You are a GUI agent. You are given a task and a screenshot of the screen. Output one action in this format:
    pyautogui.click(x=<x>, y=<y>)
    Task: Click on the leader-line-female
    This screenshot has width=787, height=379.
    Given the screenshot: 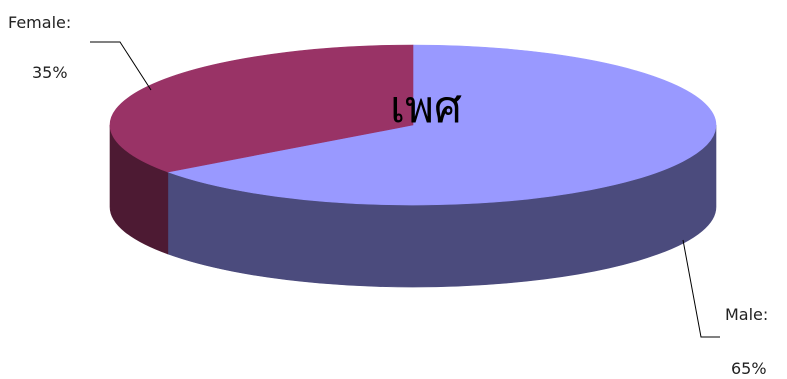 What is the action you would take?
    pyautogui.click(x=121, y=66)
    